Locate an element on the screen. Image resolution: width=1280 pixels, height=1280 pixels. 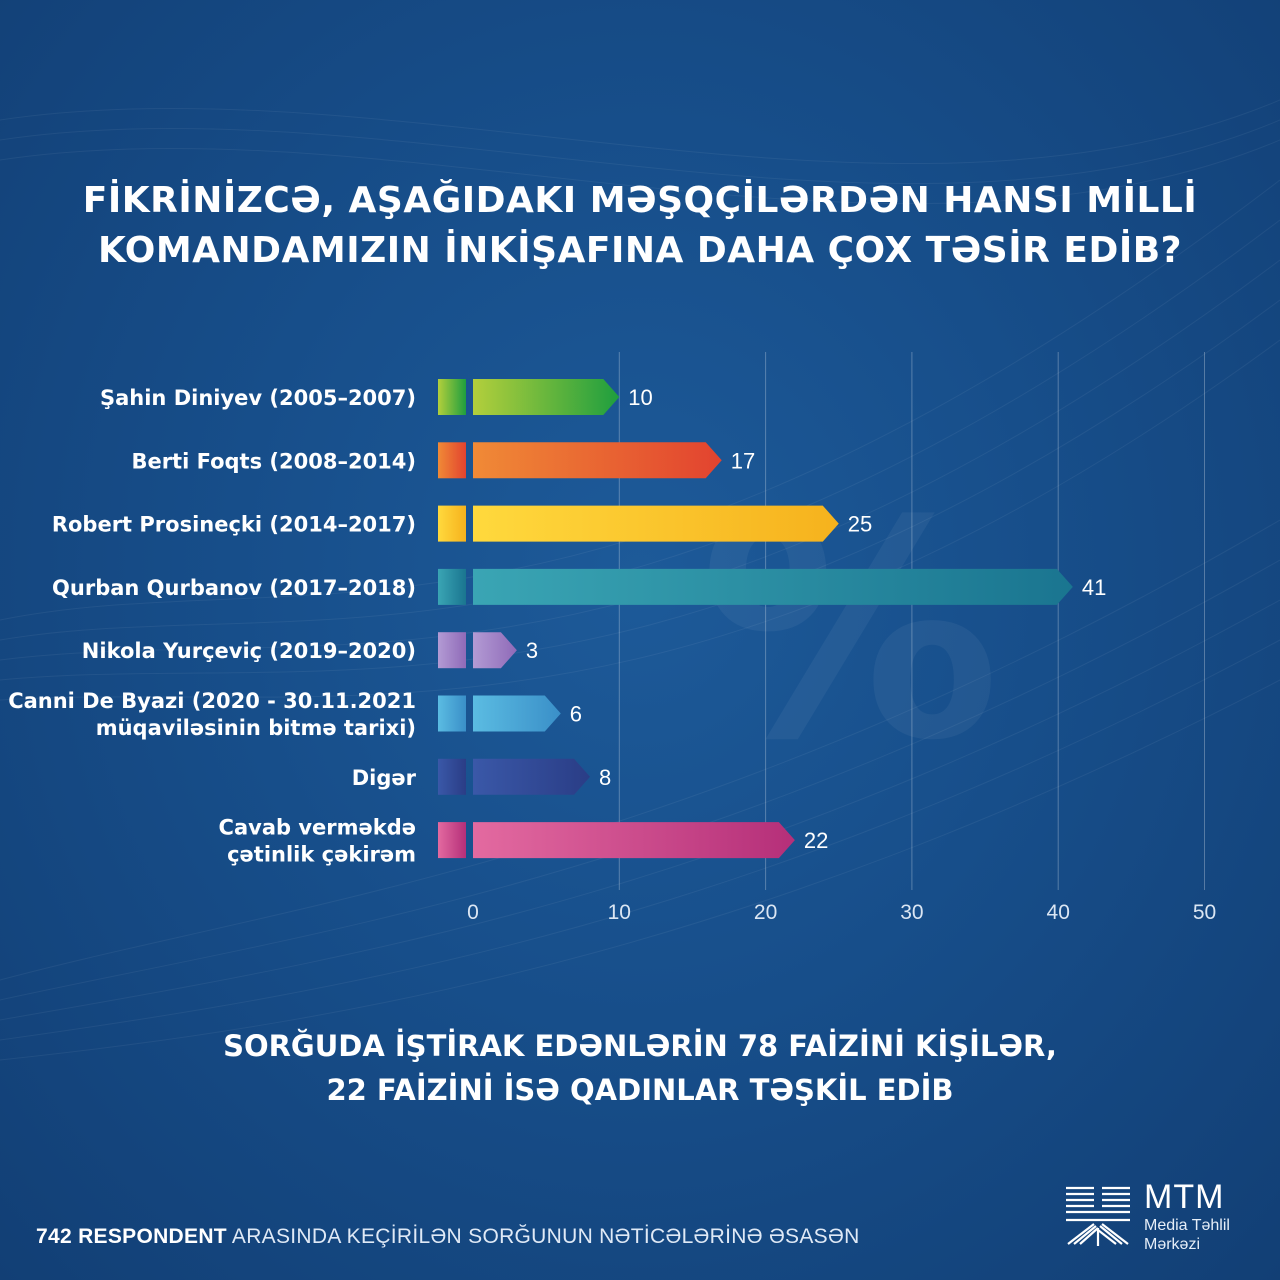
value-label: 22 is located at coordinates (816, 840).